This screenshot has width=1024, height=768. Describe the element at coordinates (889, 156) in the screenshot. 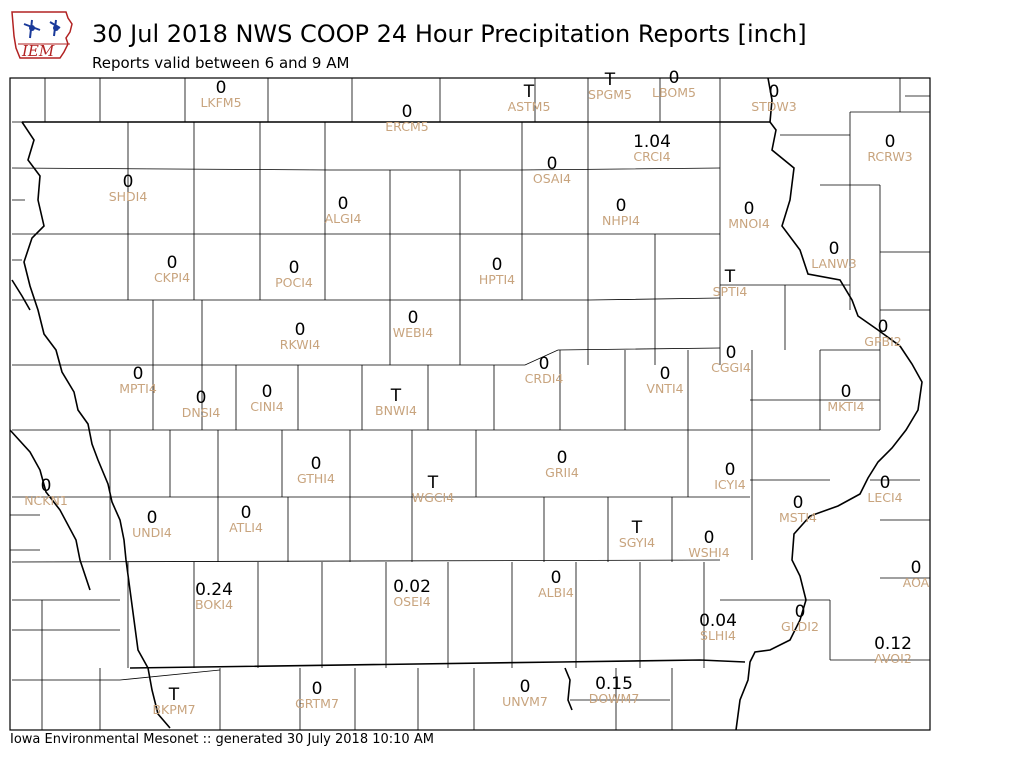

I see `station-id-label: RCRW3` at that location.